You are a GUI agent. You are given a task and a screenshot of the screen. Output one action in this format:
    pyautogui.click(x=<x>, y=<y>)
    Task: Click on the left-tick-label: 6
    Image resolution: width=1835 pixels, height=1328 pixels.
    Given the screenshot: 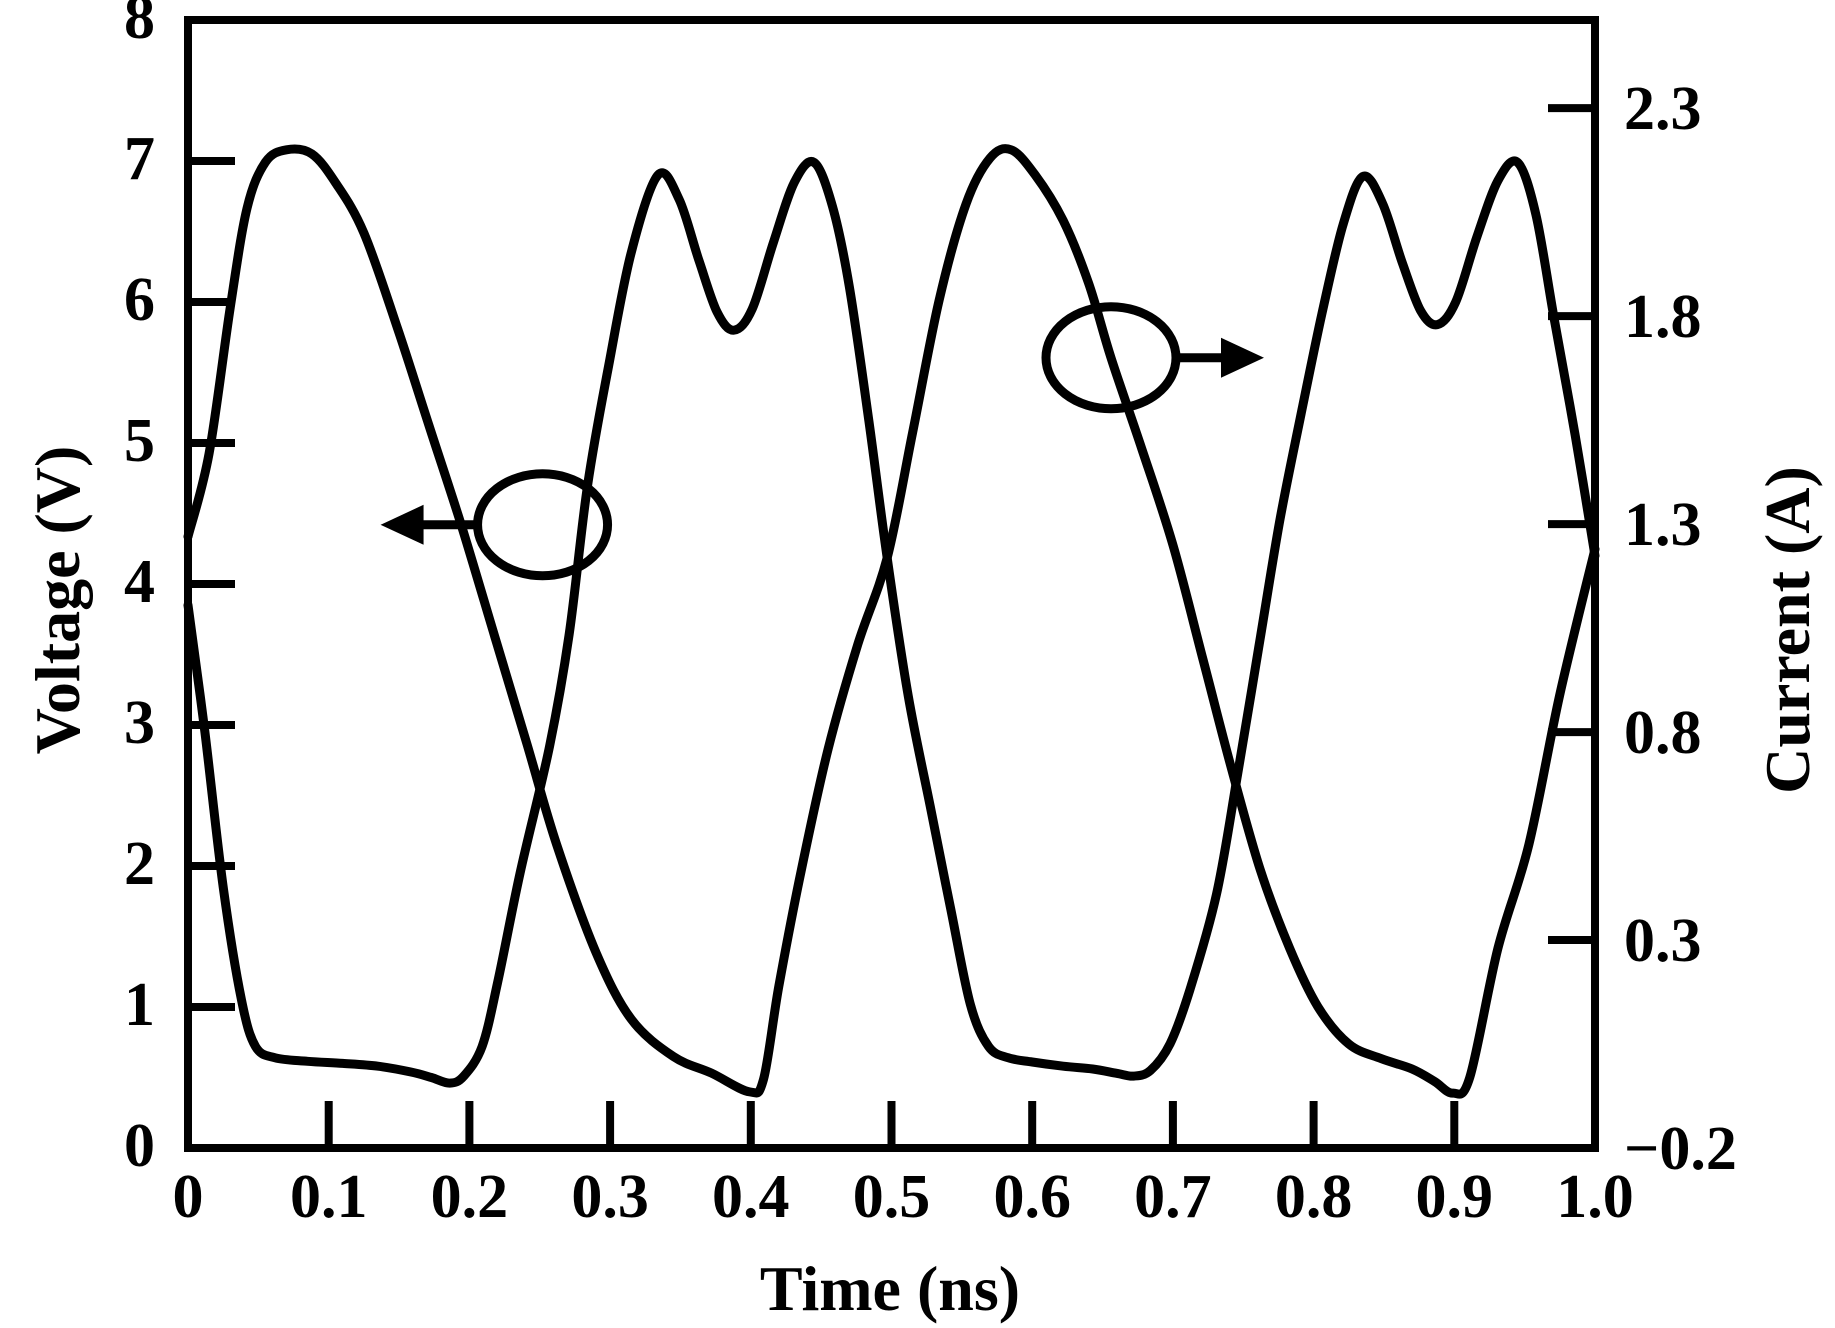 What is the action you would take?
    pyautogui.click(x=139, y=300)
    